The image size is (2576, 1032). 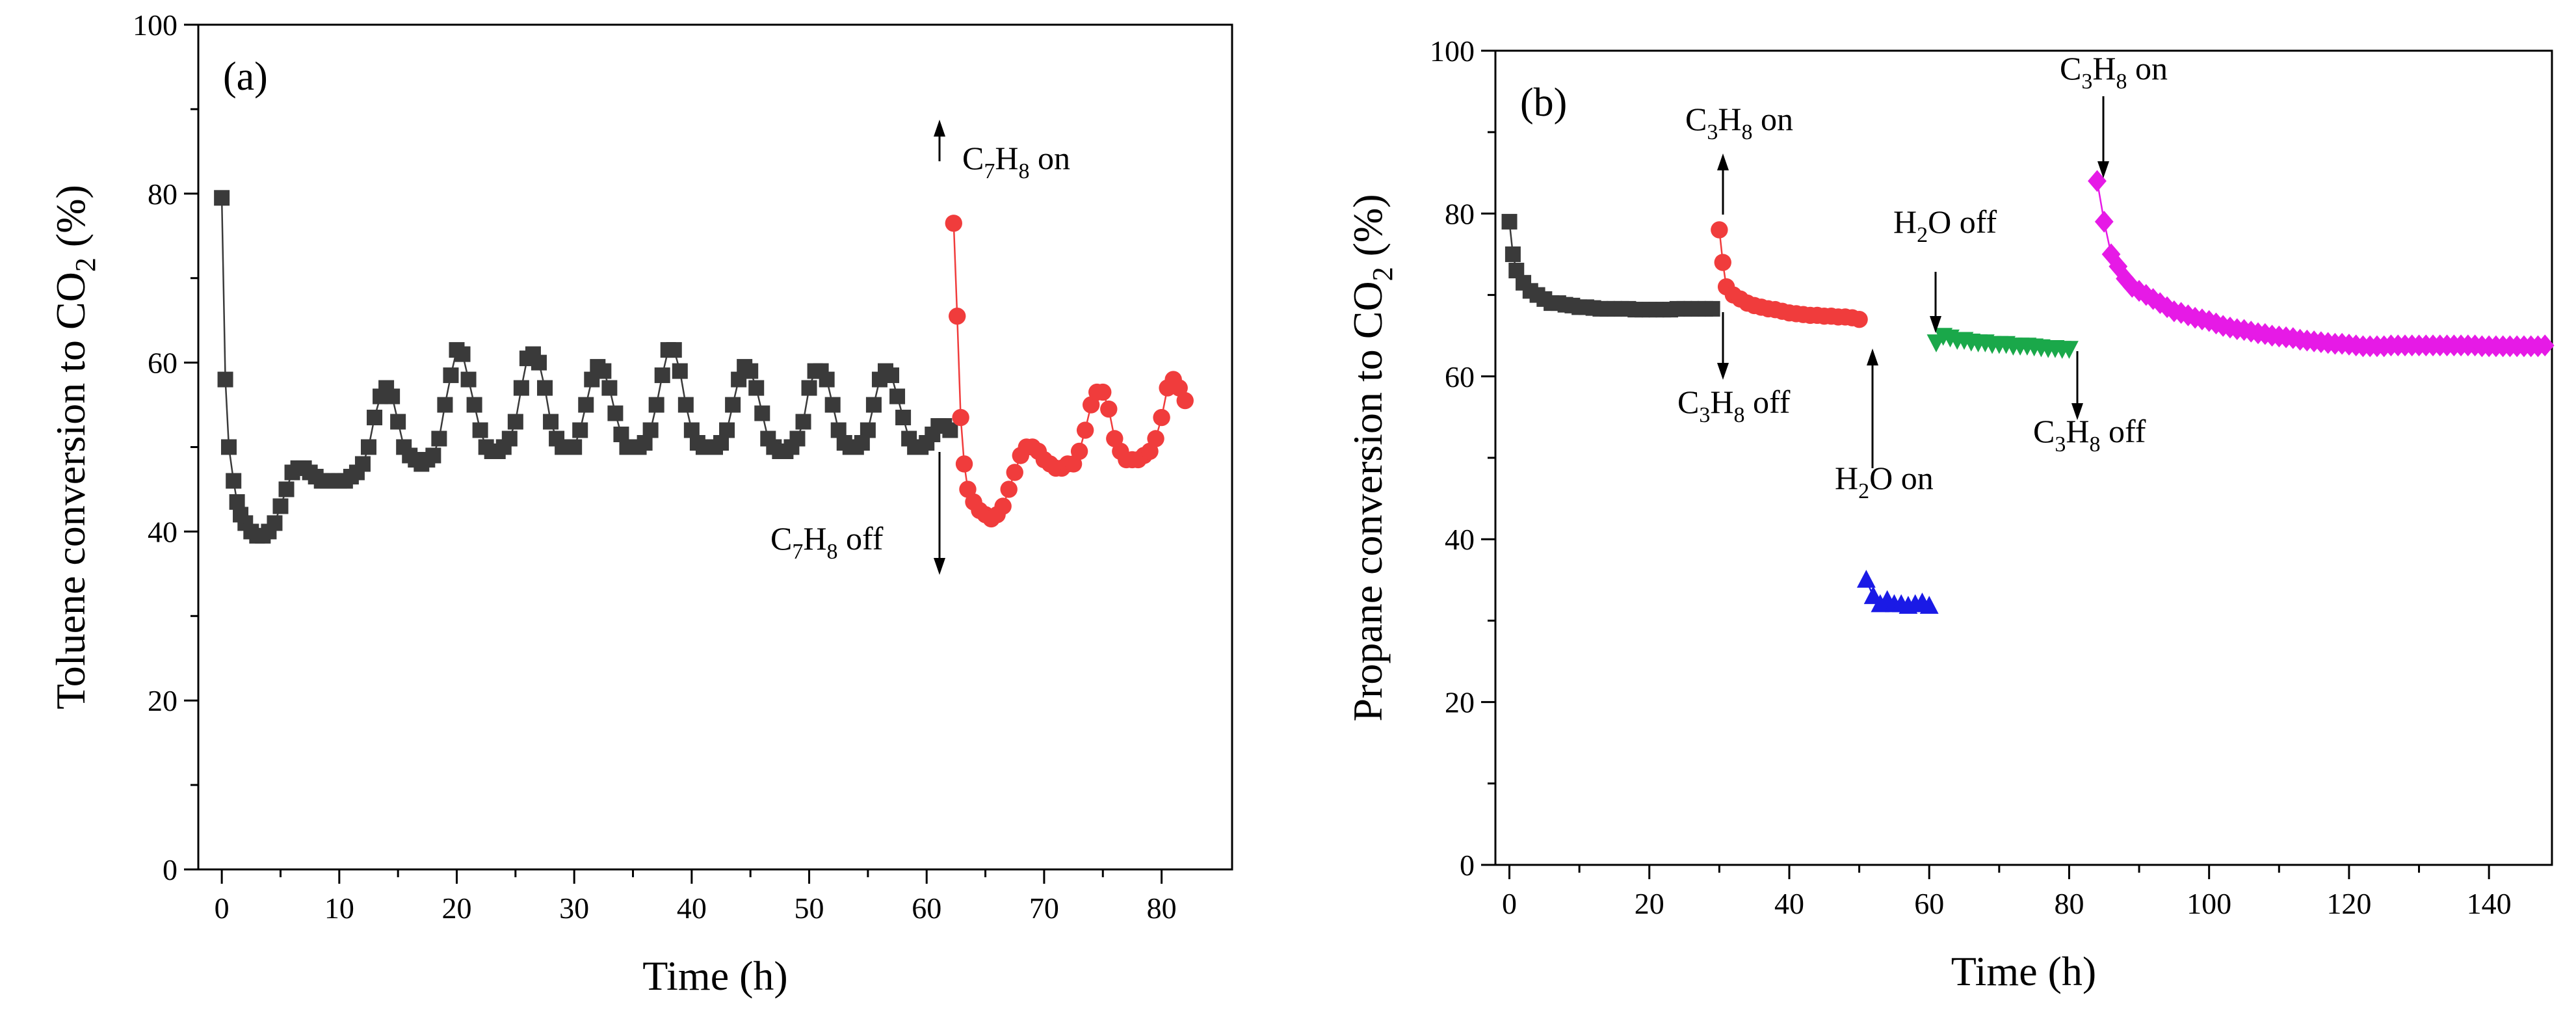 I want to click on series-propane-water-removed, so click(x=2002, y=343).